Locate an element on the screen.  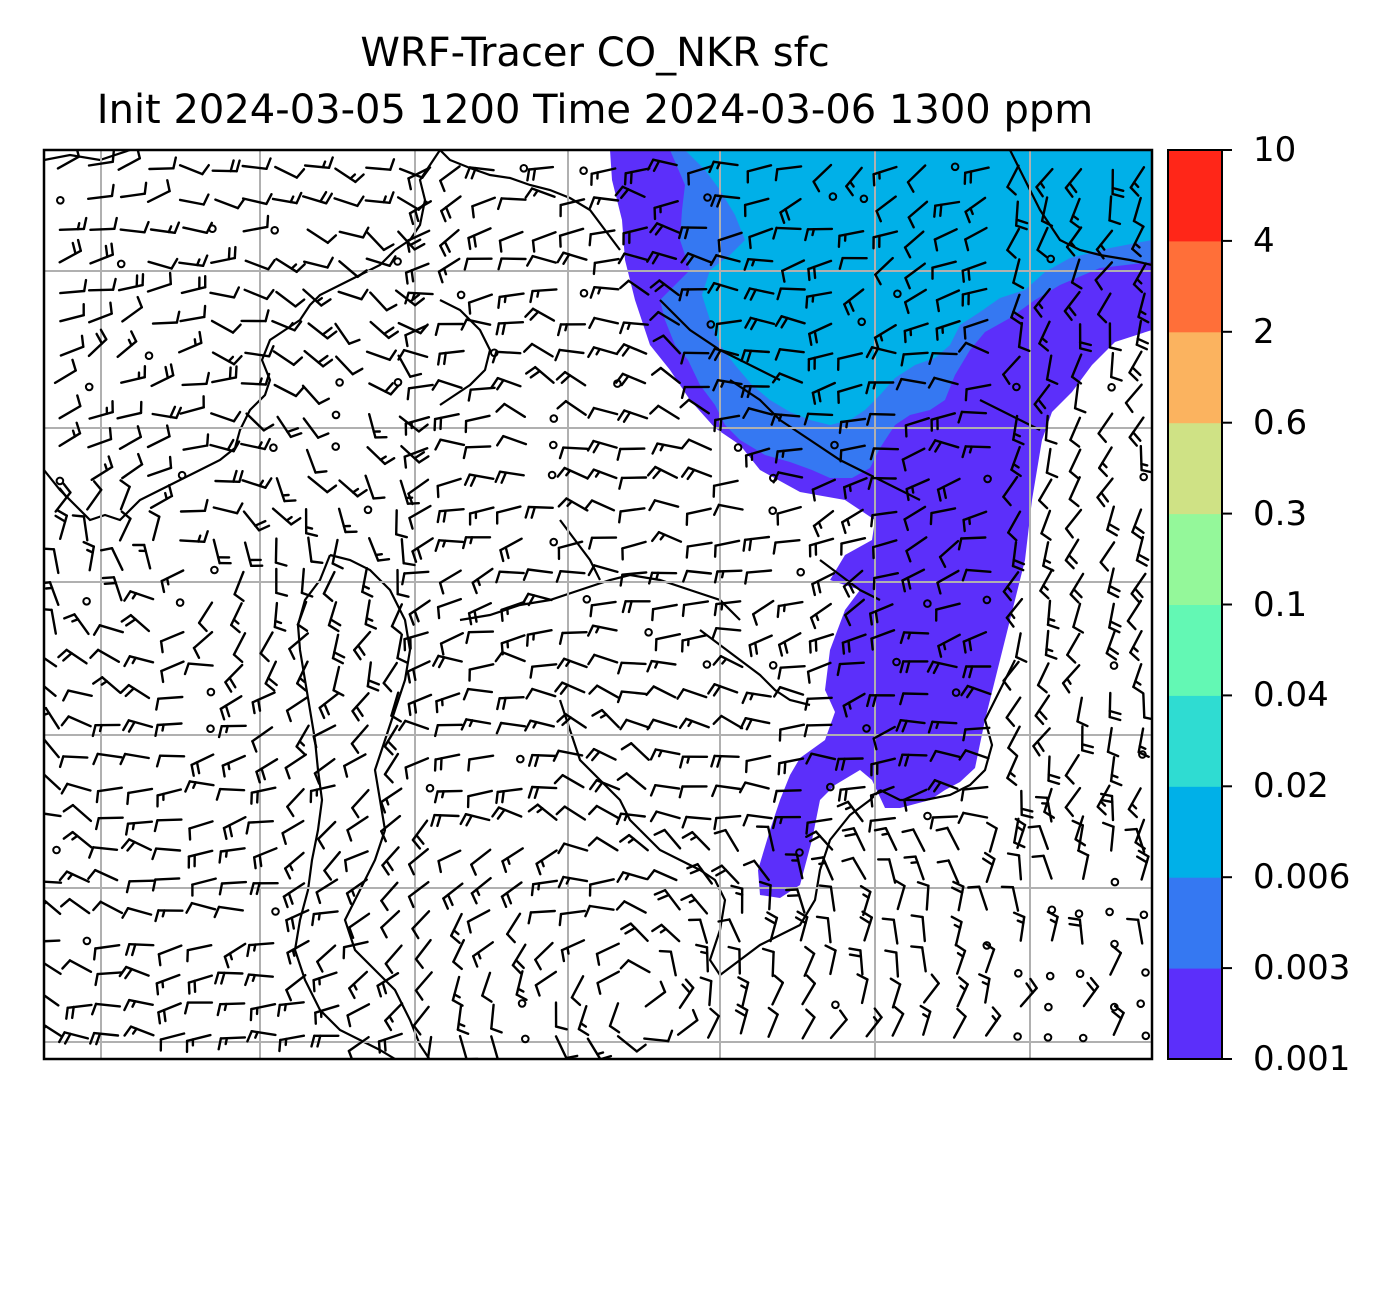
colorbar-tick-label: 10 is located at coordinates (1275, 150).